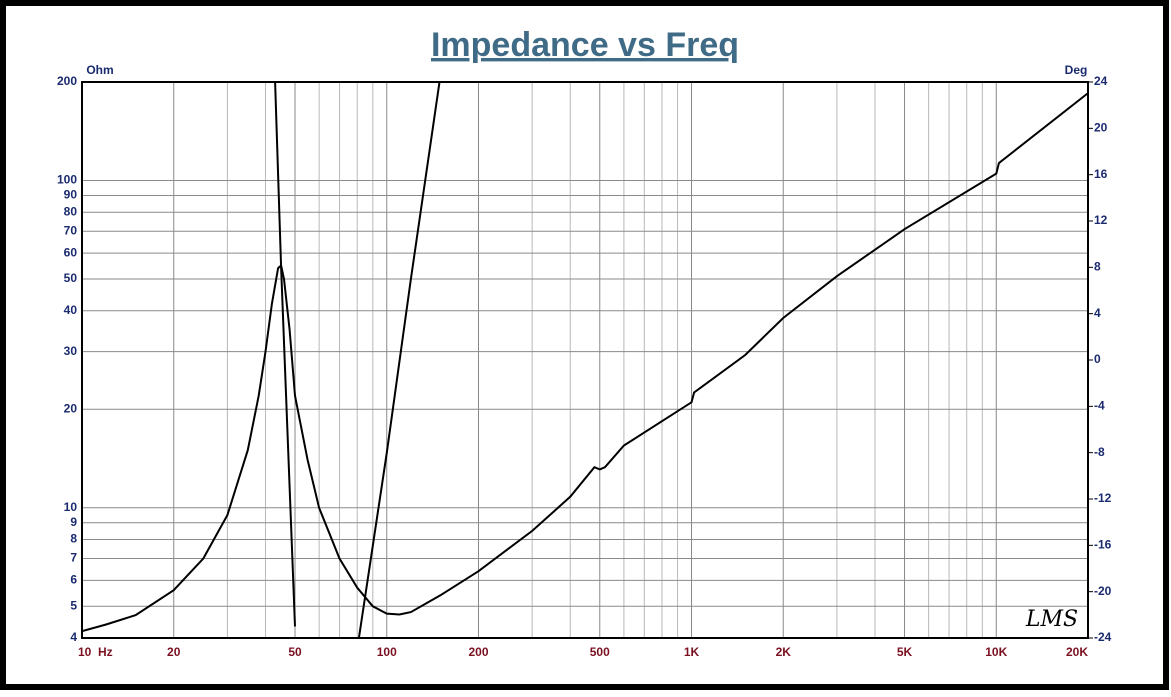 Image resolution: width=1171 pixels, height=697 pixels. Describe the element at coordinates (1103, 498) in the screenshot. I see `y2-tick-label: -12` at that location.